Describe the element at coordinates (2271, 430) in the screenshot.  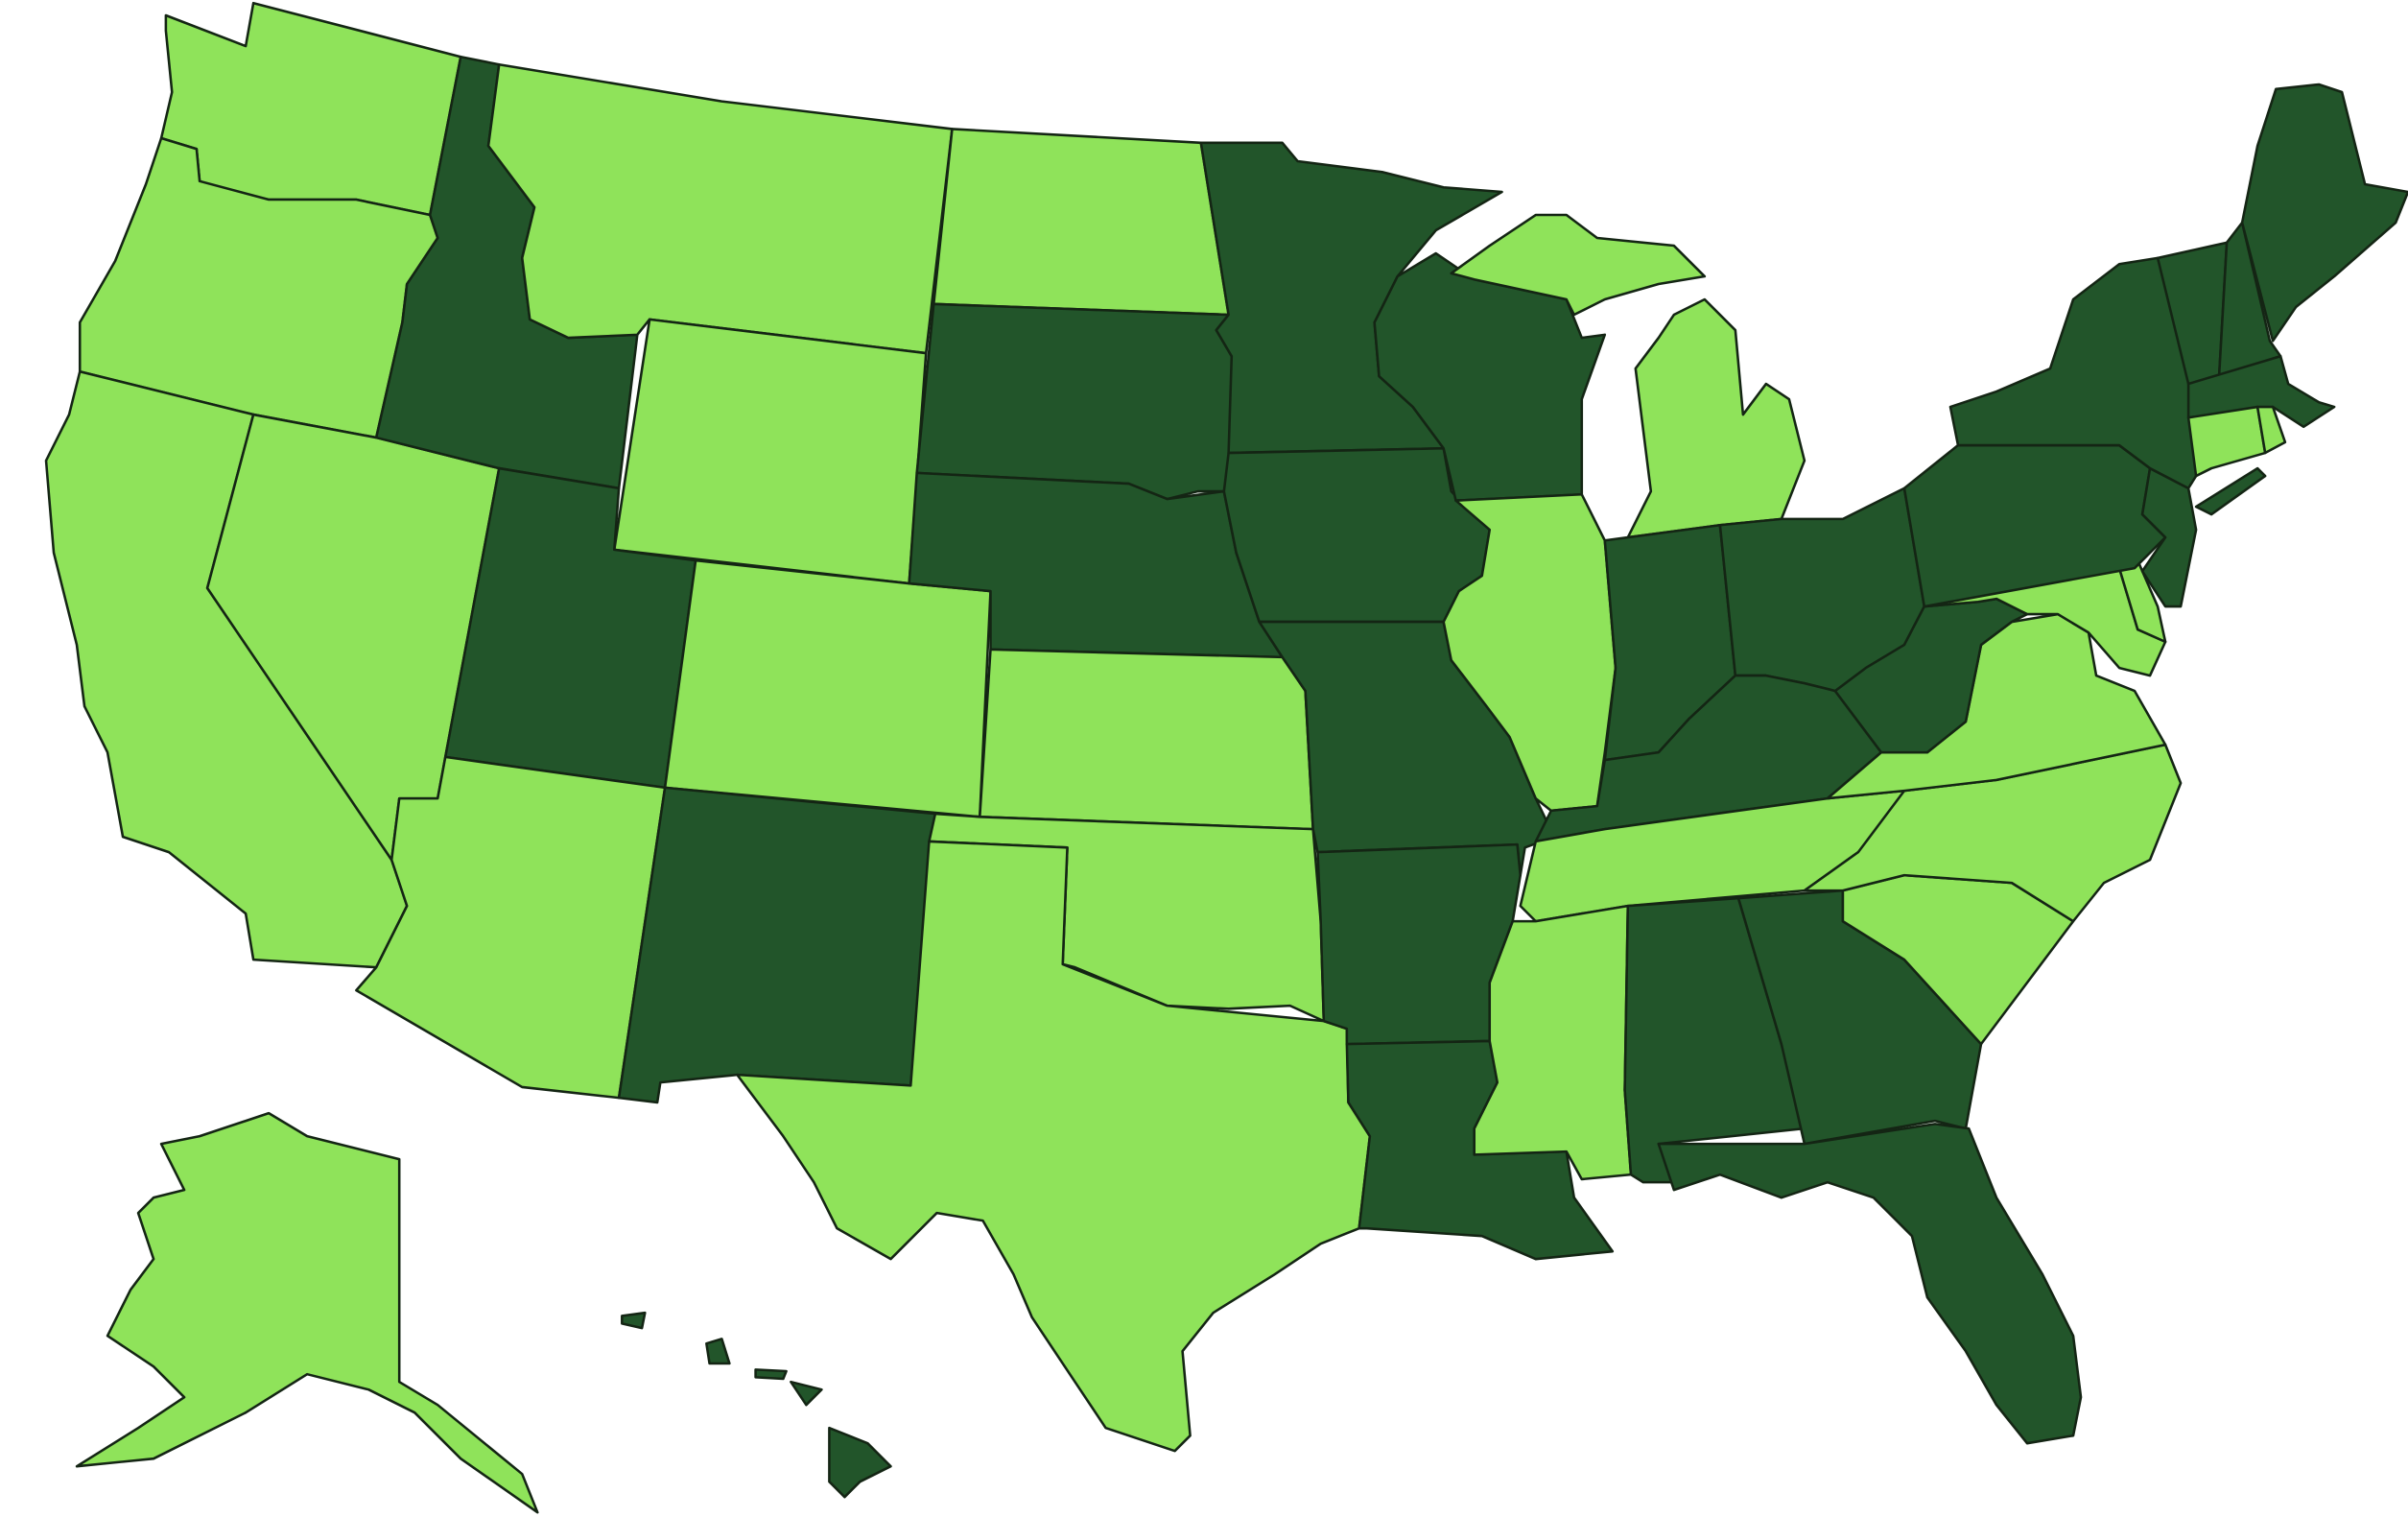
I see `state-ri` at that location.